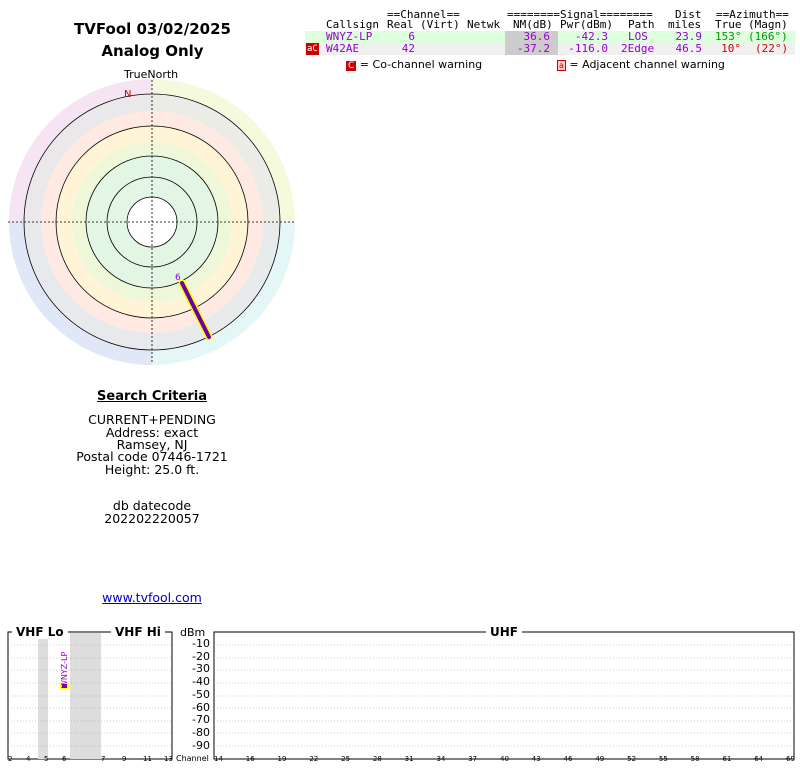  I want to click on channel-tick-label: 34, so click(441, 759).